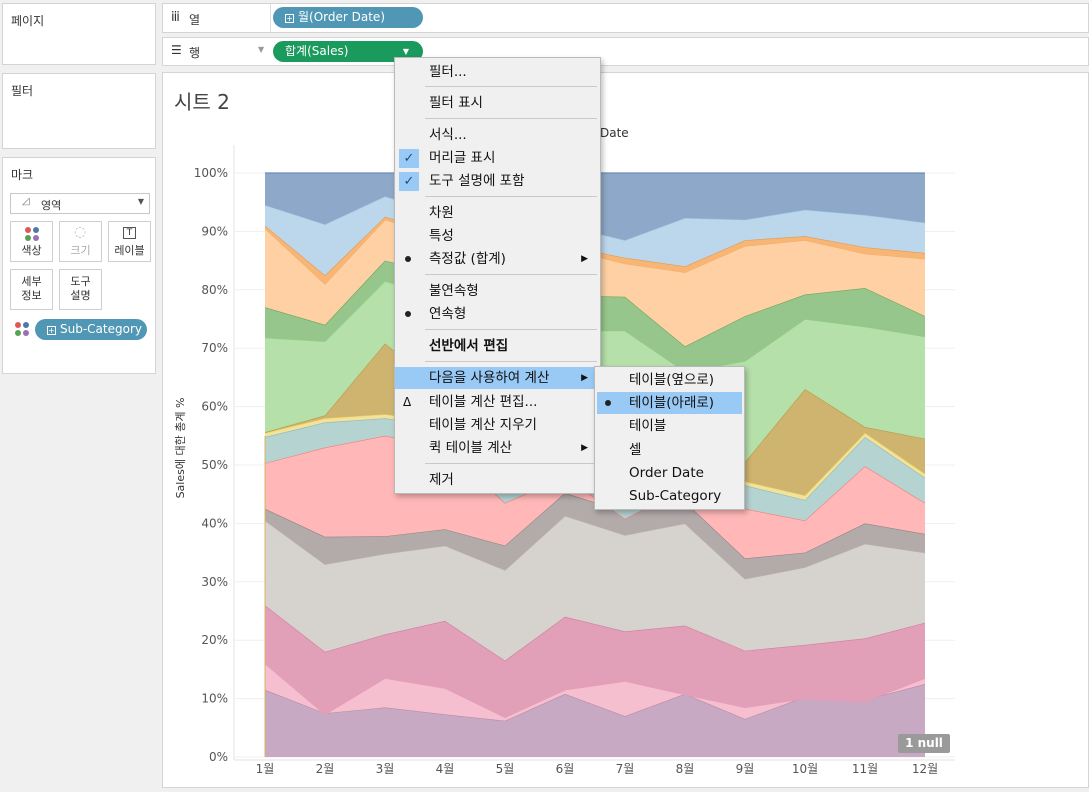 The height and width of the screenshot is (792, 1089). What do you see at coordinates (31, 289) in the screenshot?
I see `detail-button: 세부 정보` at bounding box center [31, 289].